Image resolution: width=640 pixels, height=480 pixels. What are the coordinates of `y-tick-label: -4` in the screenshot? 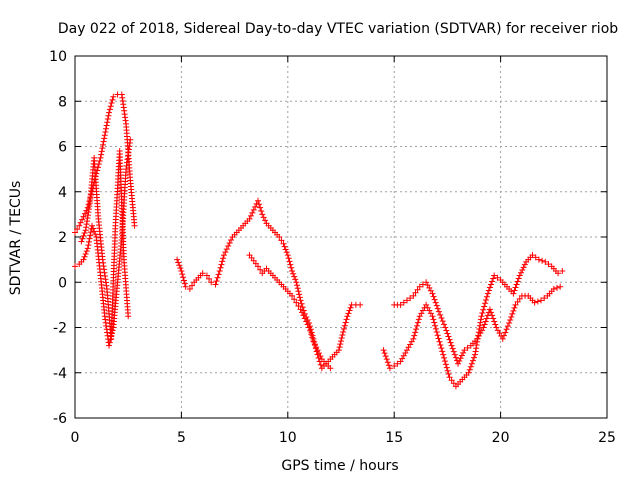 It's located at (60, 374).